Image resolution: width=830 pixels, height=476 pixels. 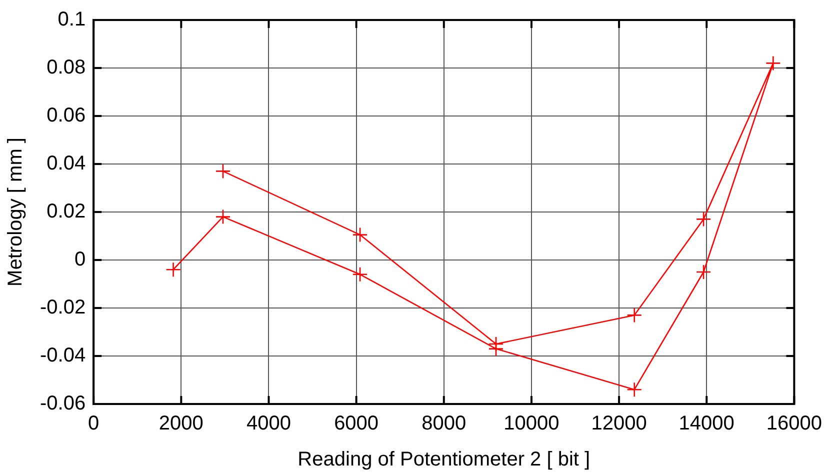 I want to click on x-tick-label: 10000, so click(x=532, y=423).